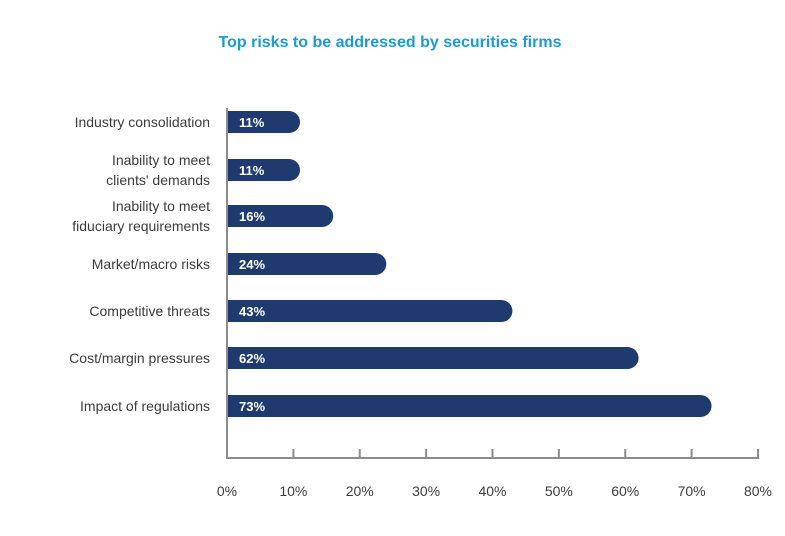 Image resolution: width=785 pixels, height=536 pixels. What do you see at coordinates (227, 491) in the screenshot?
I see `x-tick-label: 0%` at bounding box center [227, 491].